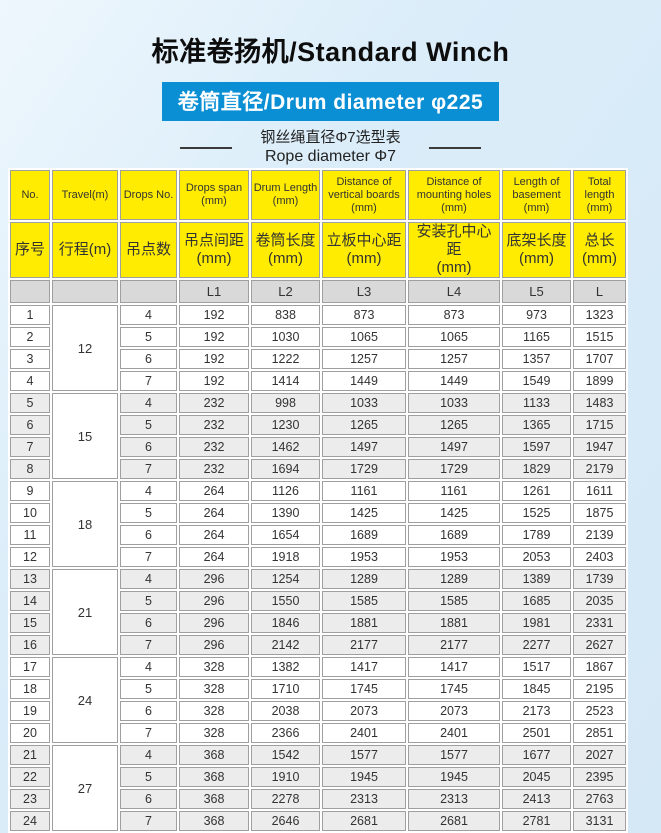  Describe the element at coordinates (364, 250) in the screenshot. I see `header-cell-cn: 立板中心距 (mm)` at that location.